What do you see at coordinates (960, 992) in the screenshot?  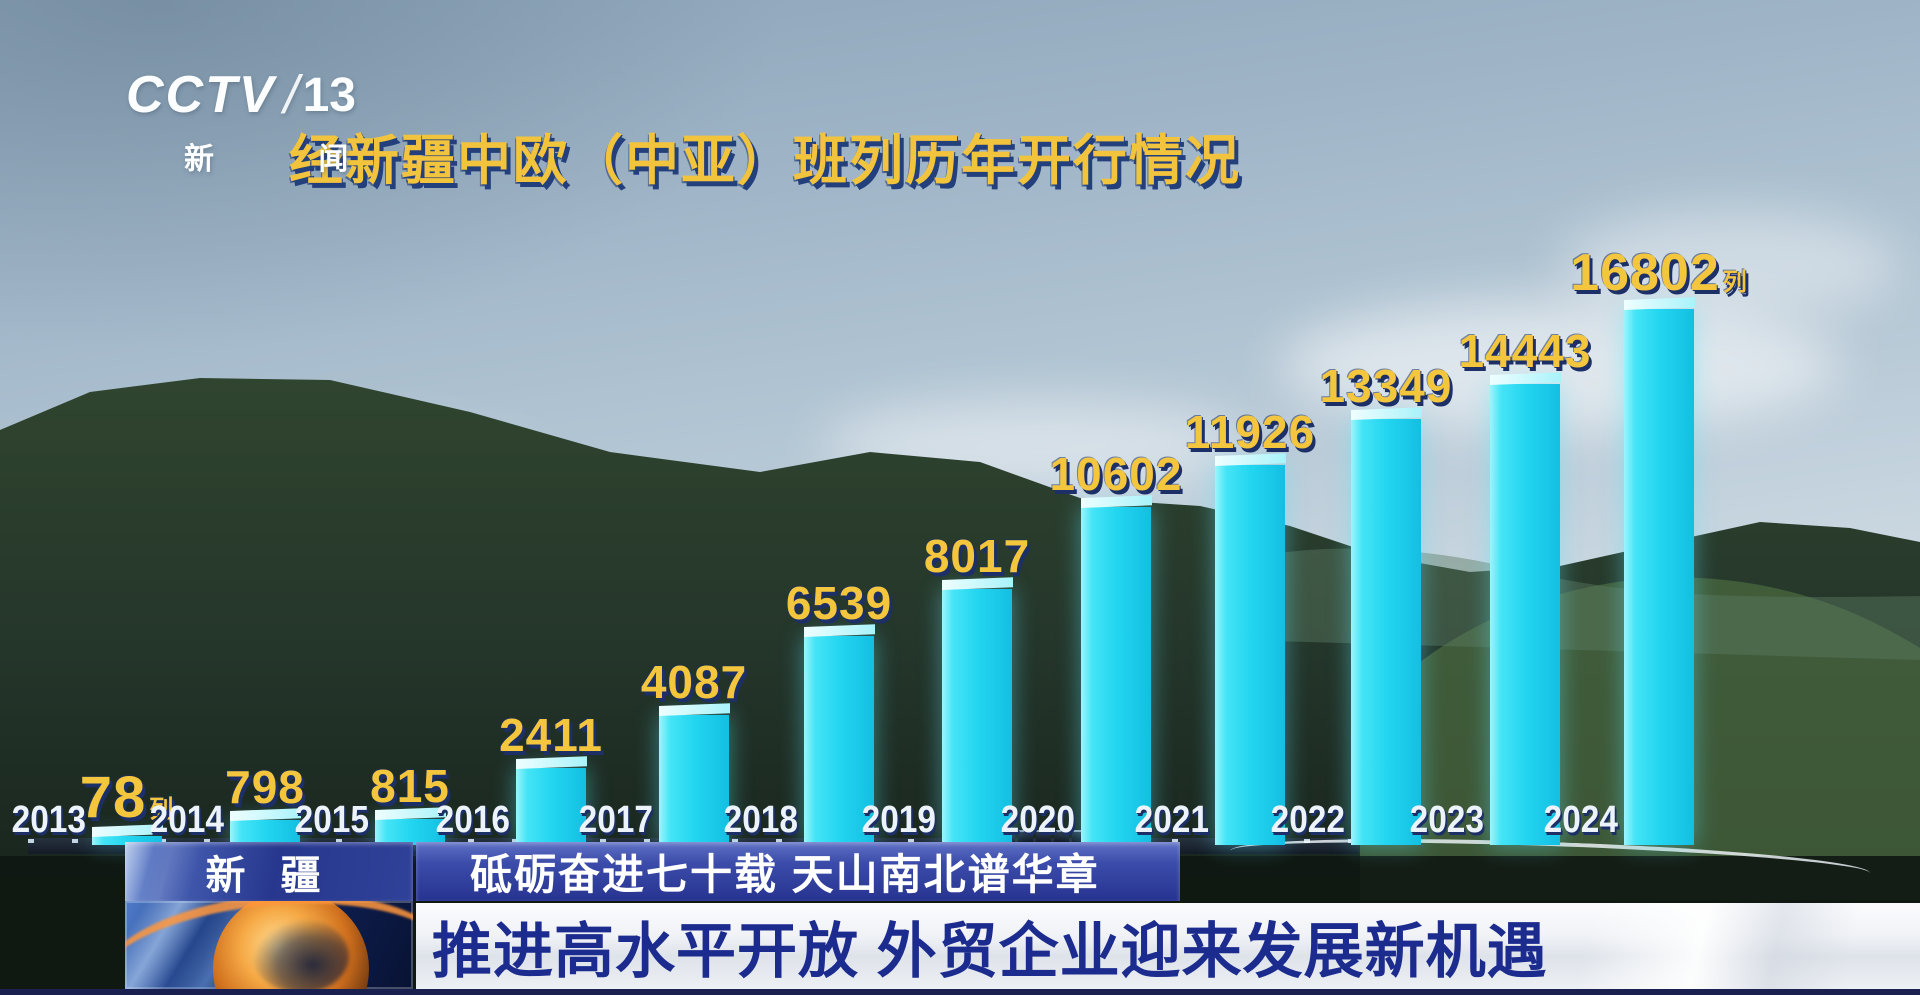 I see `bottom-edge-strip` at bounding box center [960, 992].